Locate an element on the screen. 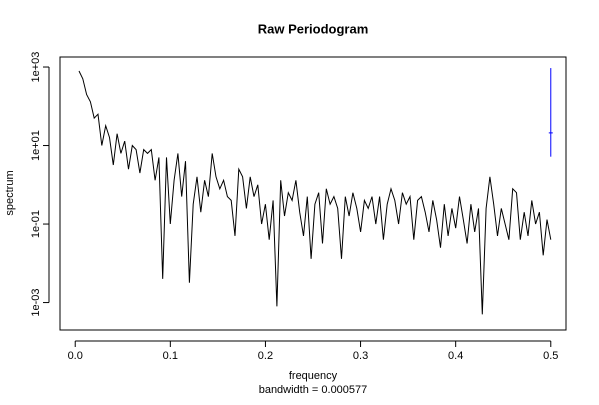  x-tick-label: 0.2 is located at coordinates (265, 356).